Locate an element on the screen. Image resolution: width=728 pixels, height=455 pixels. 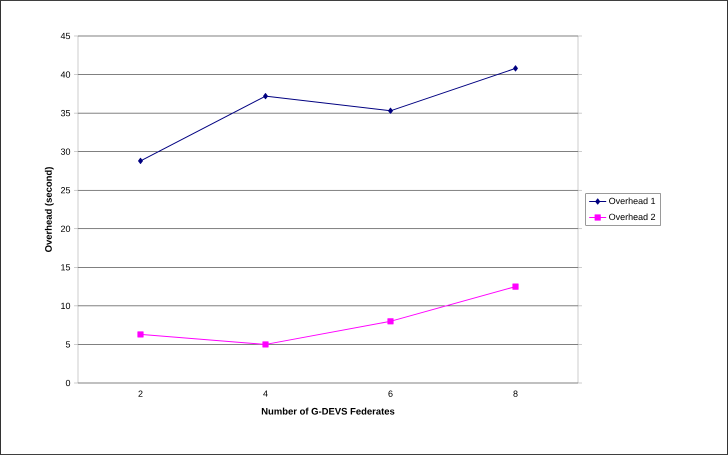
y-tick-label: 45 is located at coordinates (65, 36).